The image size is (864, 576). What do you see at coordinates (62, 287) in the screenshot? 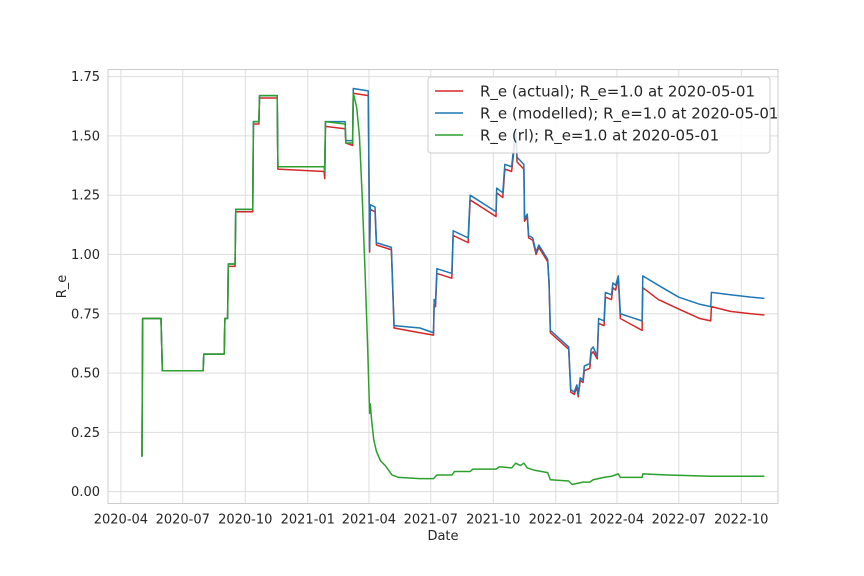
I see `y-axis-label: R_e` at bounding box center [62, 287].